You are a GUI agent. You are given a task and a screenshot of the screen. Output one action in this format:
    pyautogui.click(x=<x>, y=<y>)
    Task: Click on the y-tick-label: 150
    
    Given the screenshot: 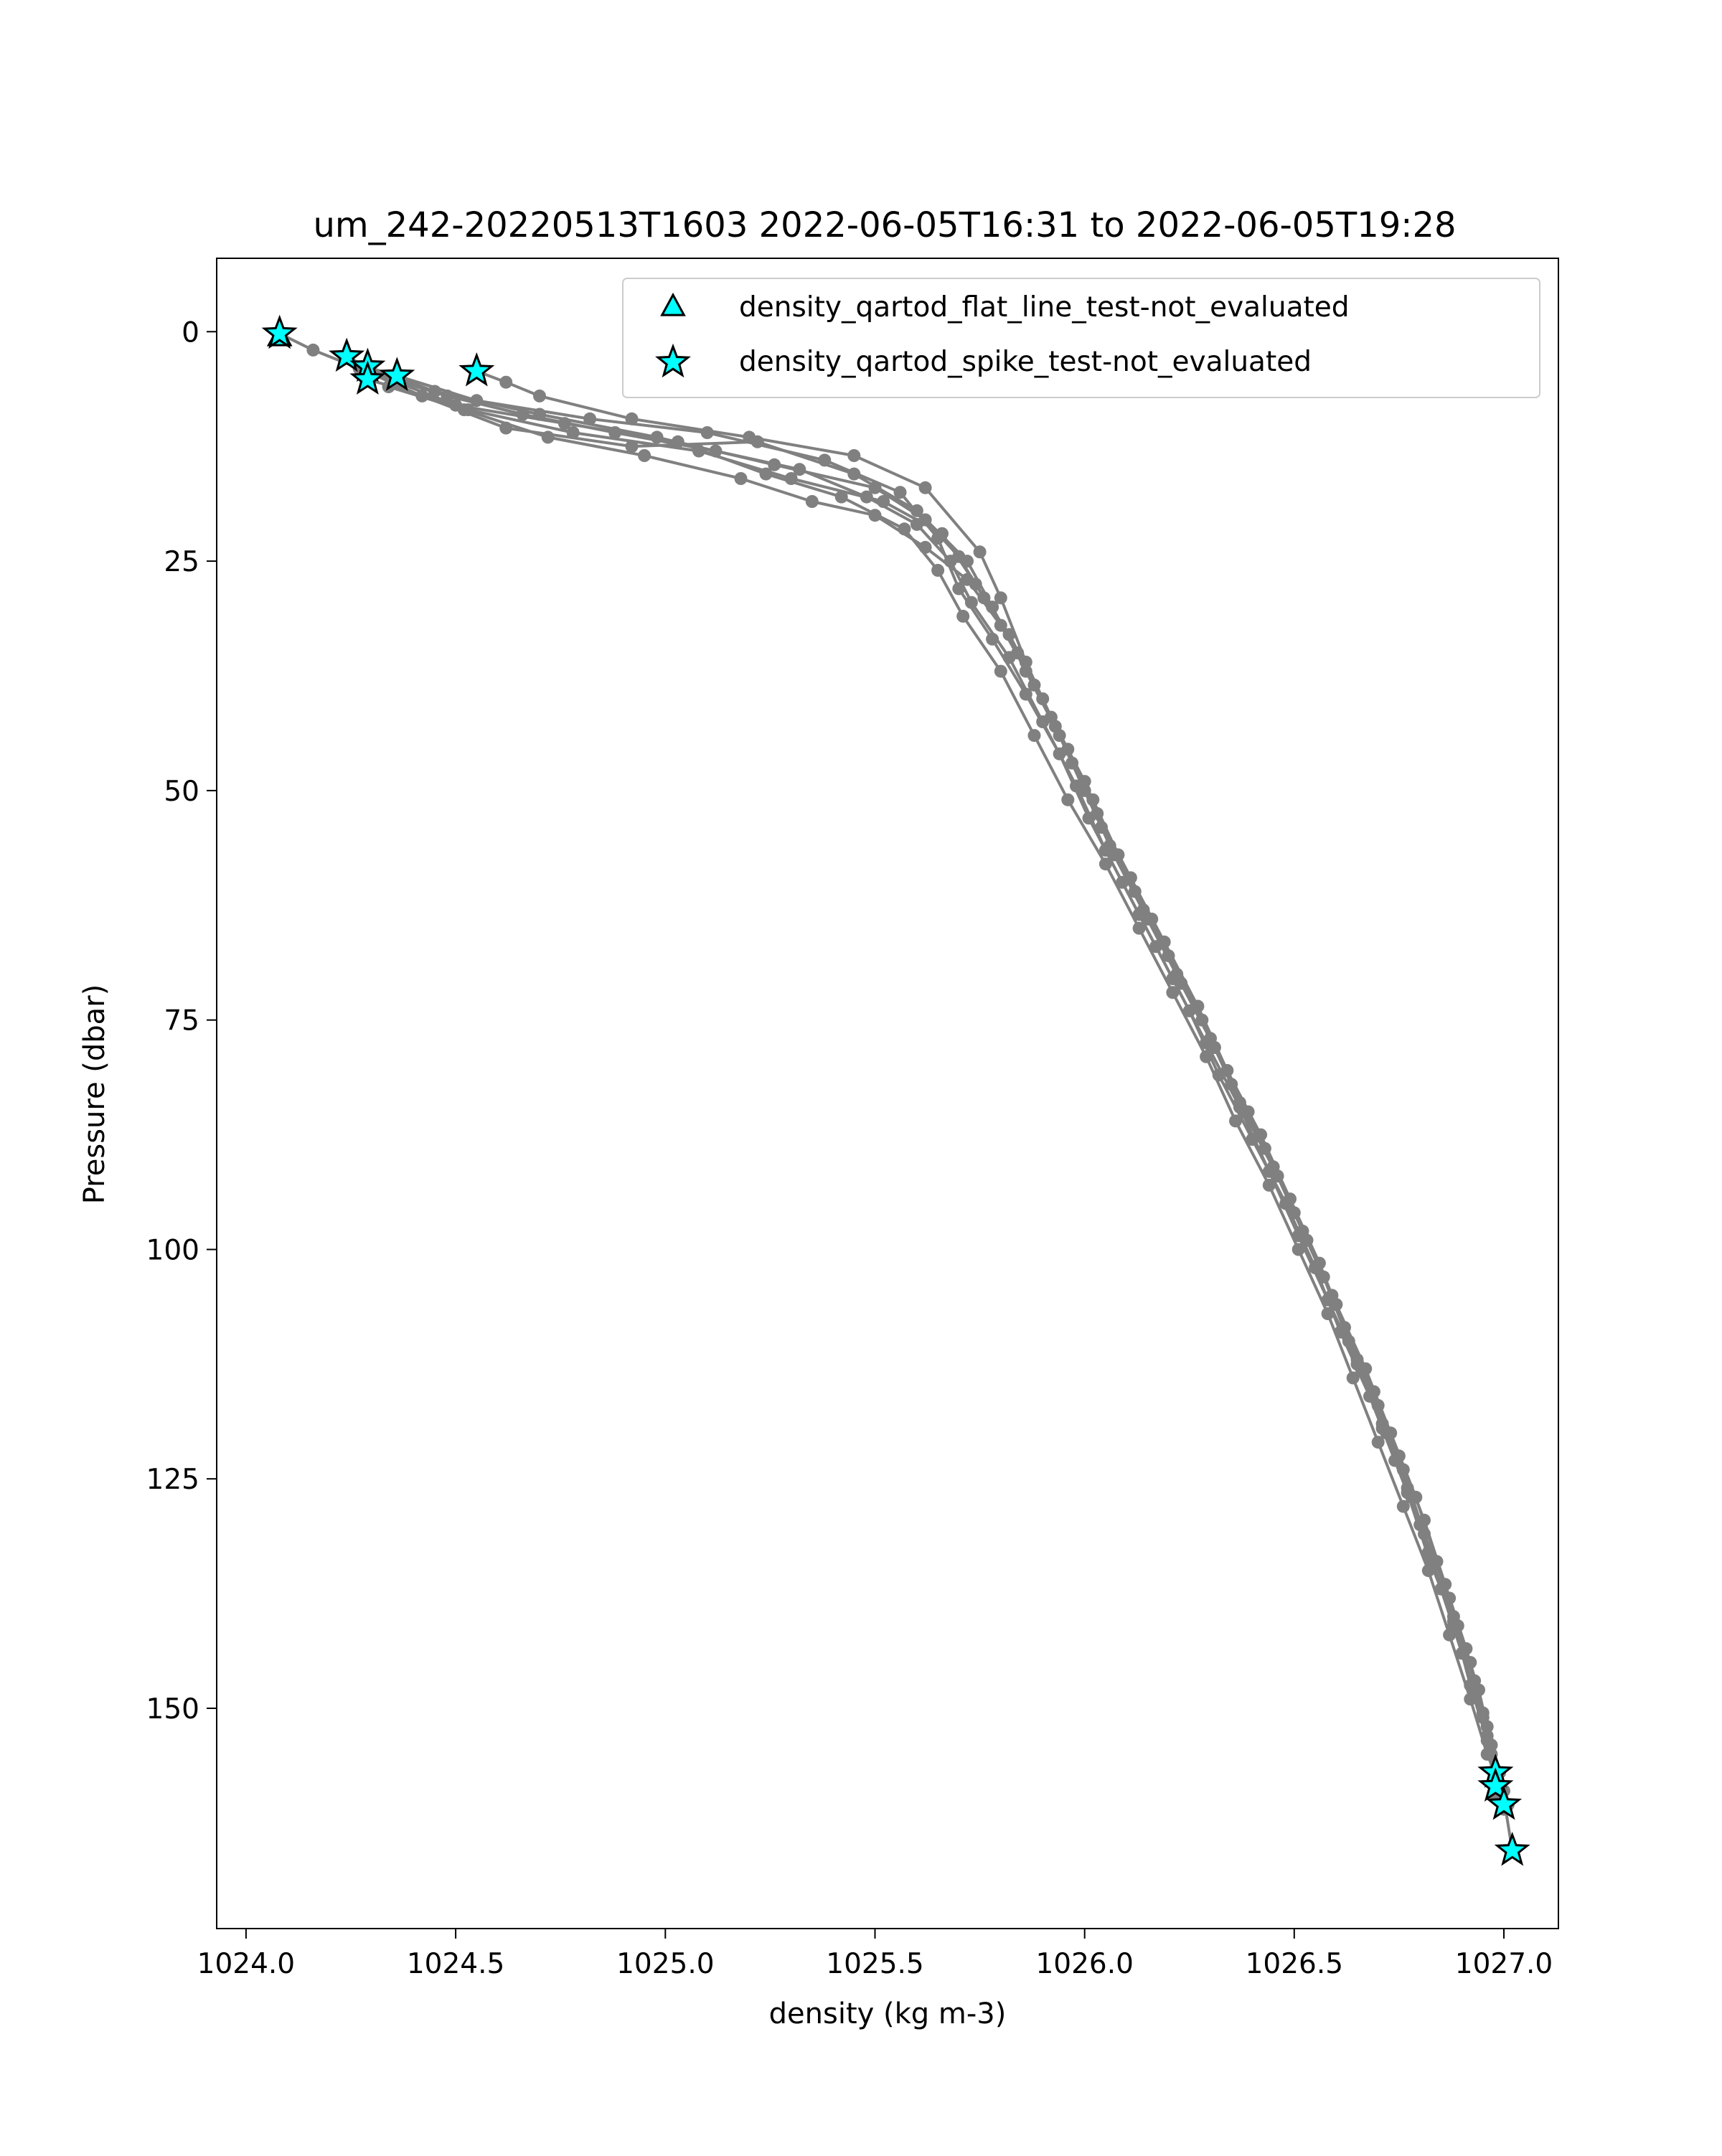 What is the action you would take?
    pyautogui.click(x=172, y=1709)
    